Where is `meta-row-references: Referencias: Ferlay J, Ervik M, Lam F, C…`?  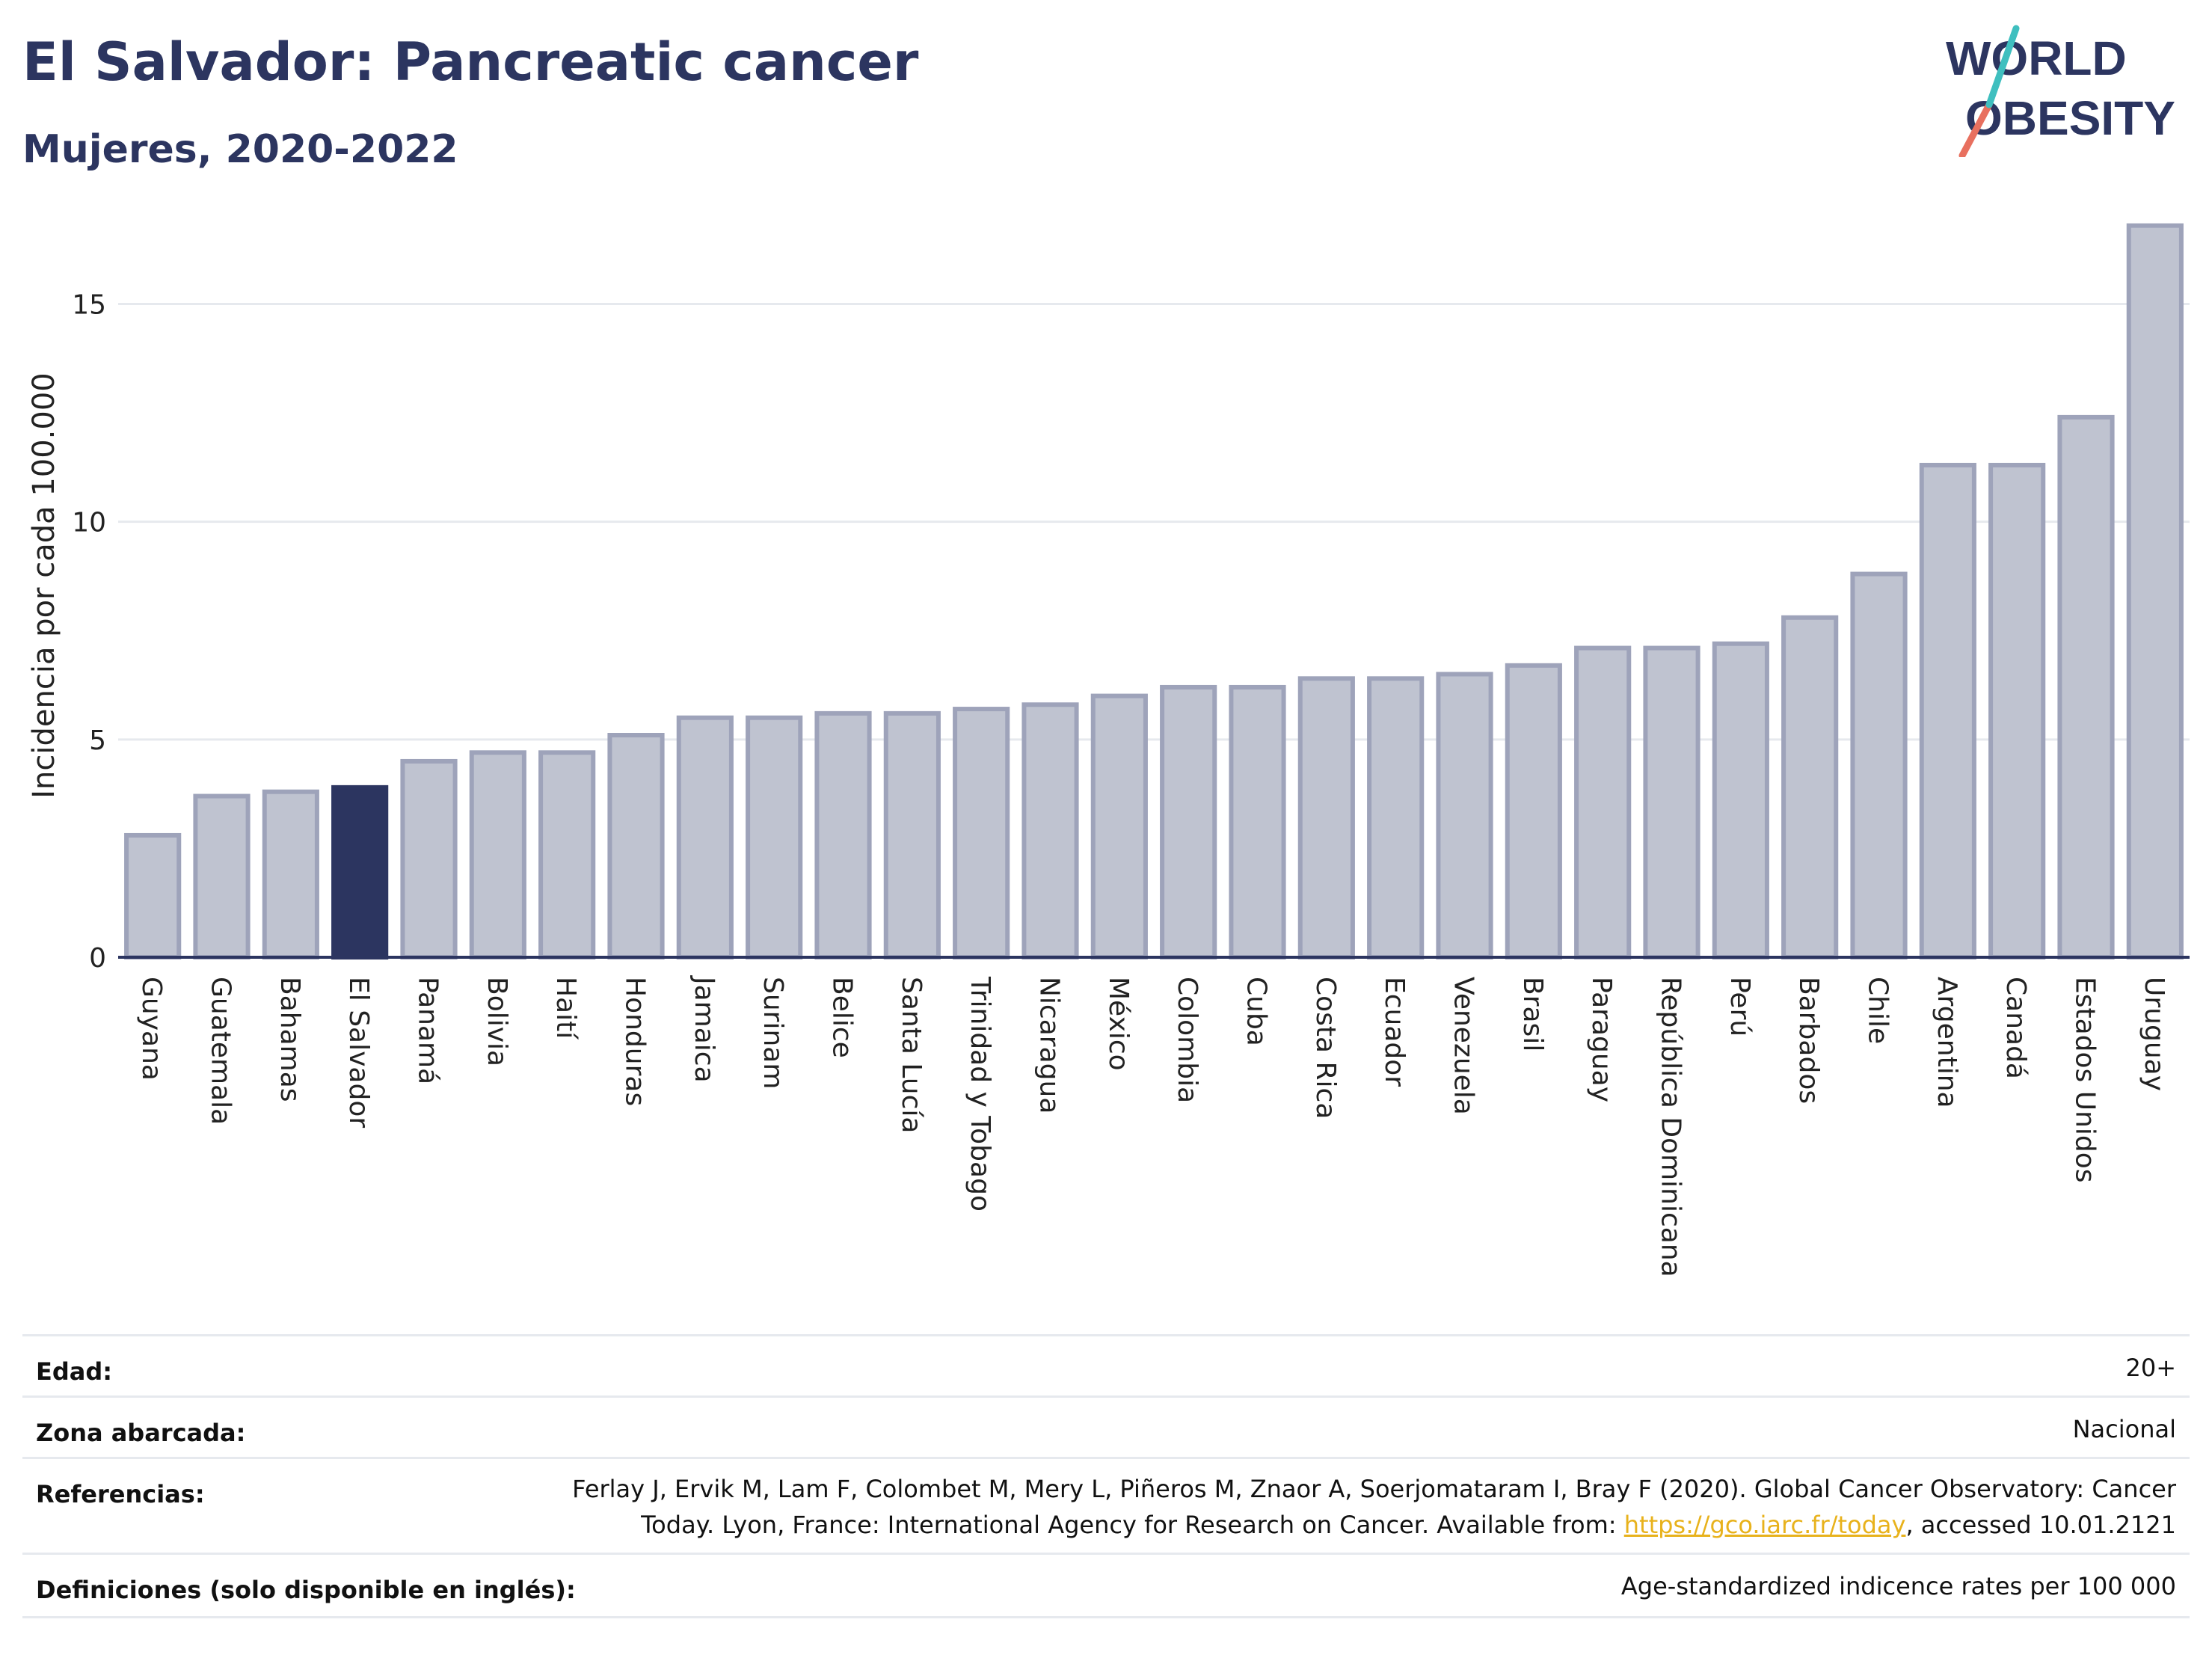
meta-row-references: Referencias: Ferlay J, Ervik M, Lam F, C… is located at coordinates (1106, 1506).